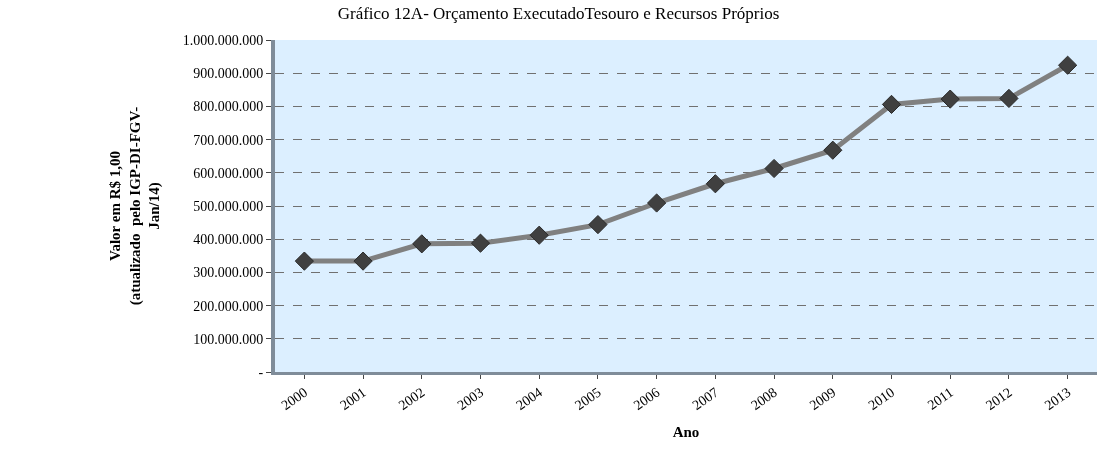 This screenshot has width=1117, height=451. Describe the element at coordinates (228, 206) in the screenshot. I see `y-tick-label: 500.000.000` at that location.